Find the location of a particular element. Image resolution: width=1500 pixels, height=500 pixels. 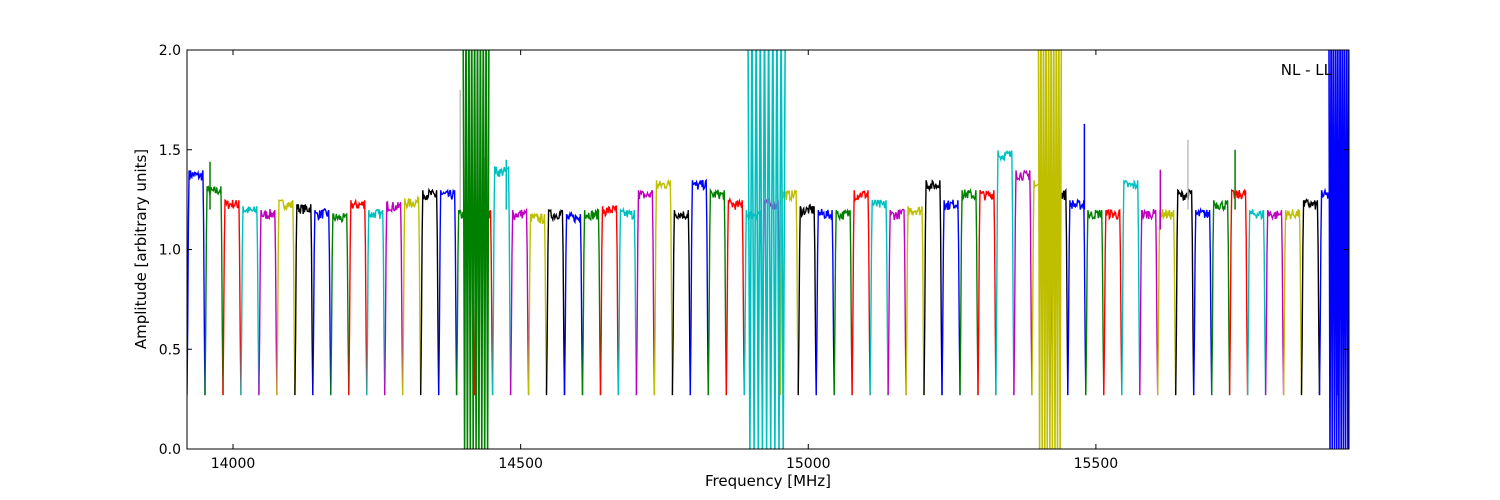

y-tick-label: 1.5 is located at coordinates (170, 151).